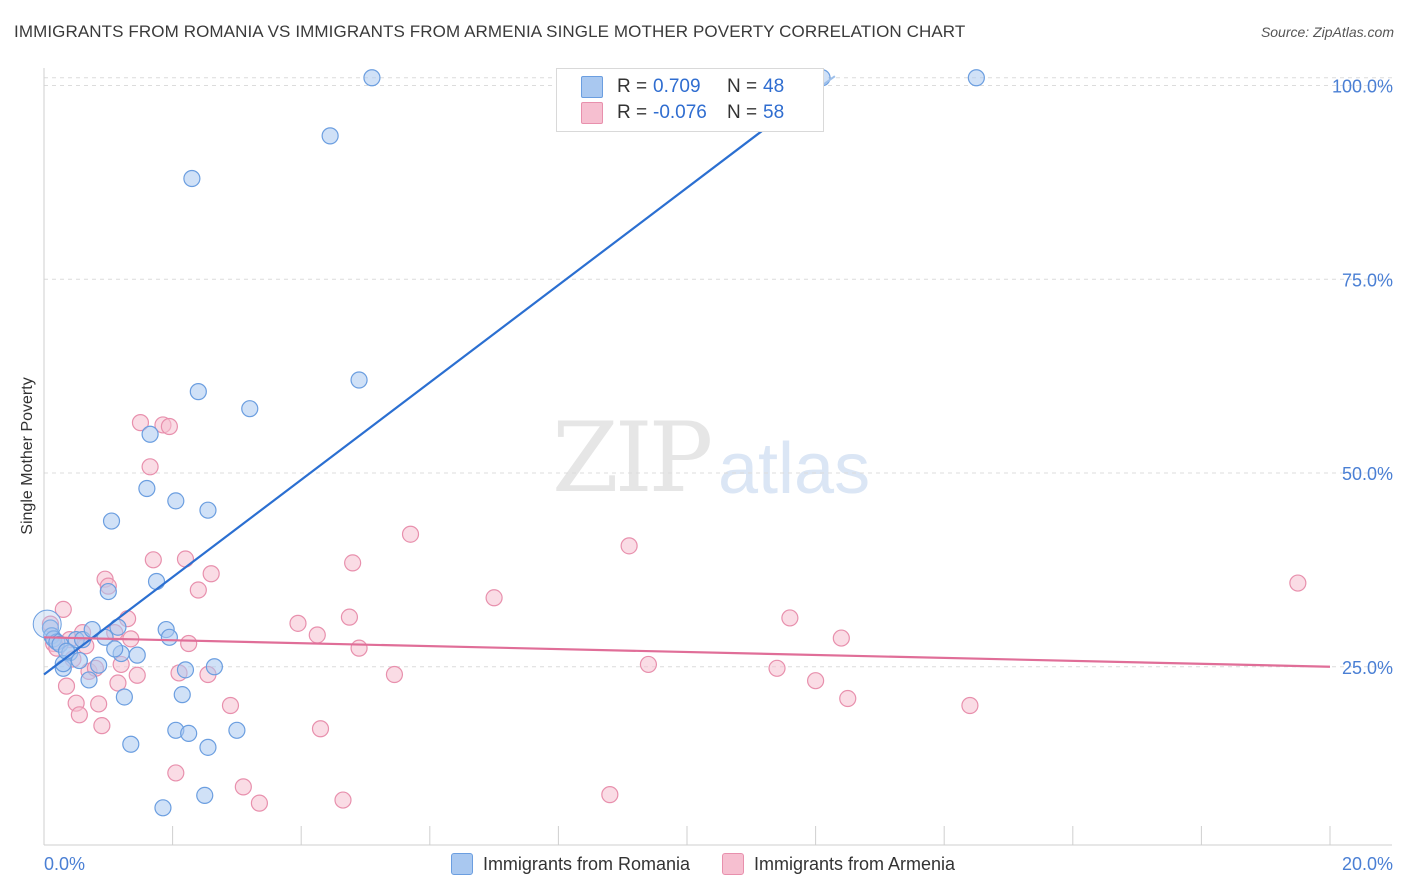 This screenshot has width=1406, height=892. I want to click on legend-item-armenia: Immigrants from Armenia, so click(838, 864).